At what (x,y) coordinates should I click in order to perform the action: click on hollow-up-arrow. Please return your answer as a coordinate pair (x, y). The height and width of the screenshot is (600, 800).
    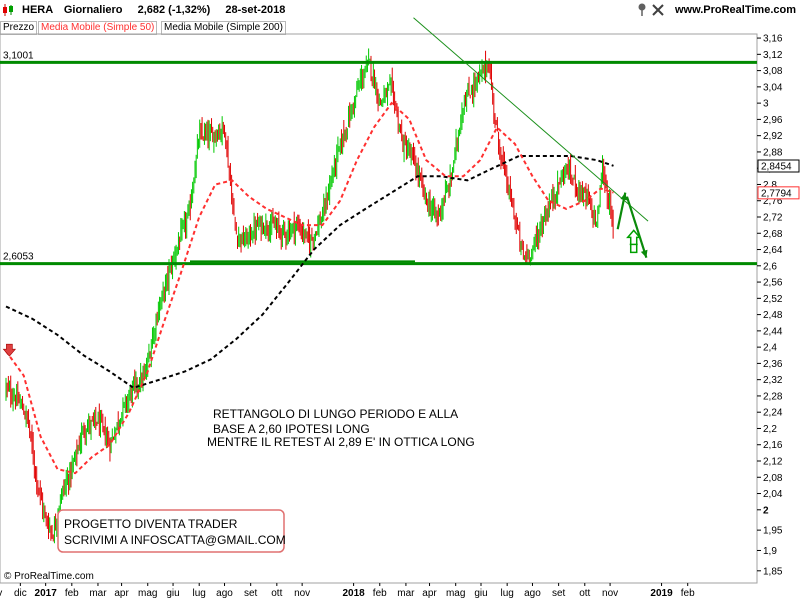
    Looking at the image, I should click on (634, 241).